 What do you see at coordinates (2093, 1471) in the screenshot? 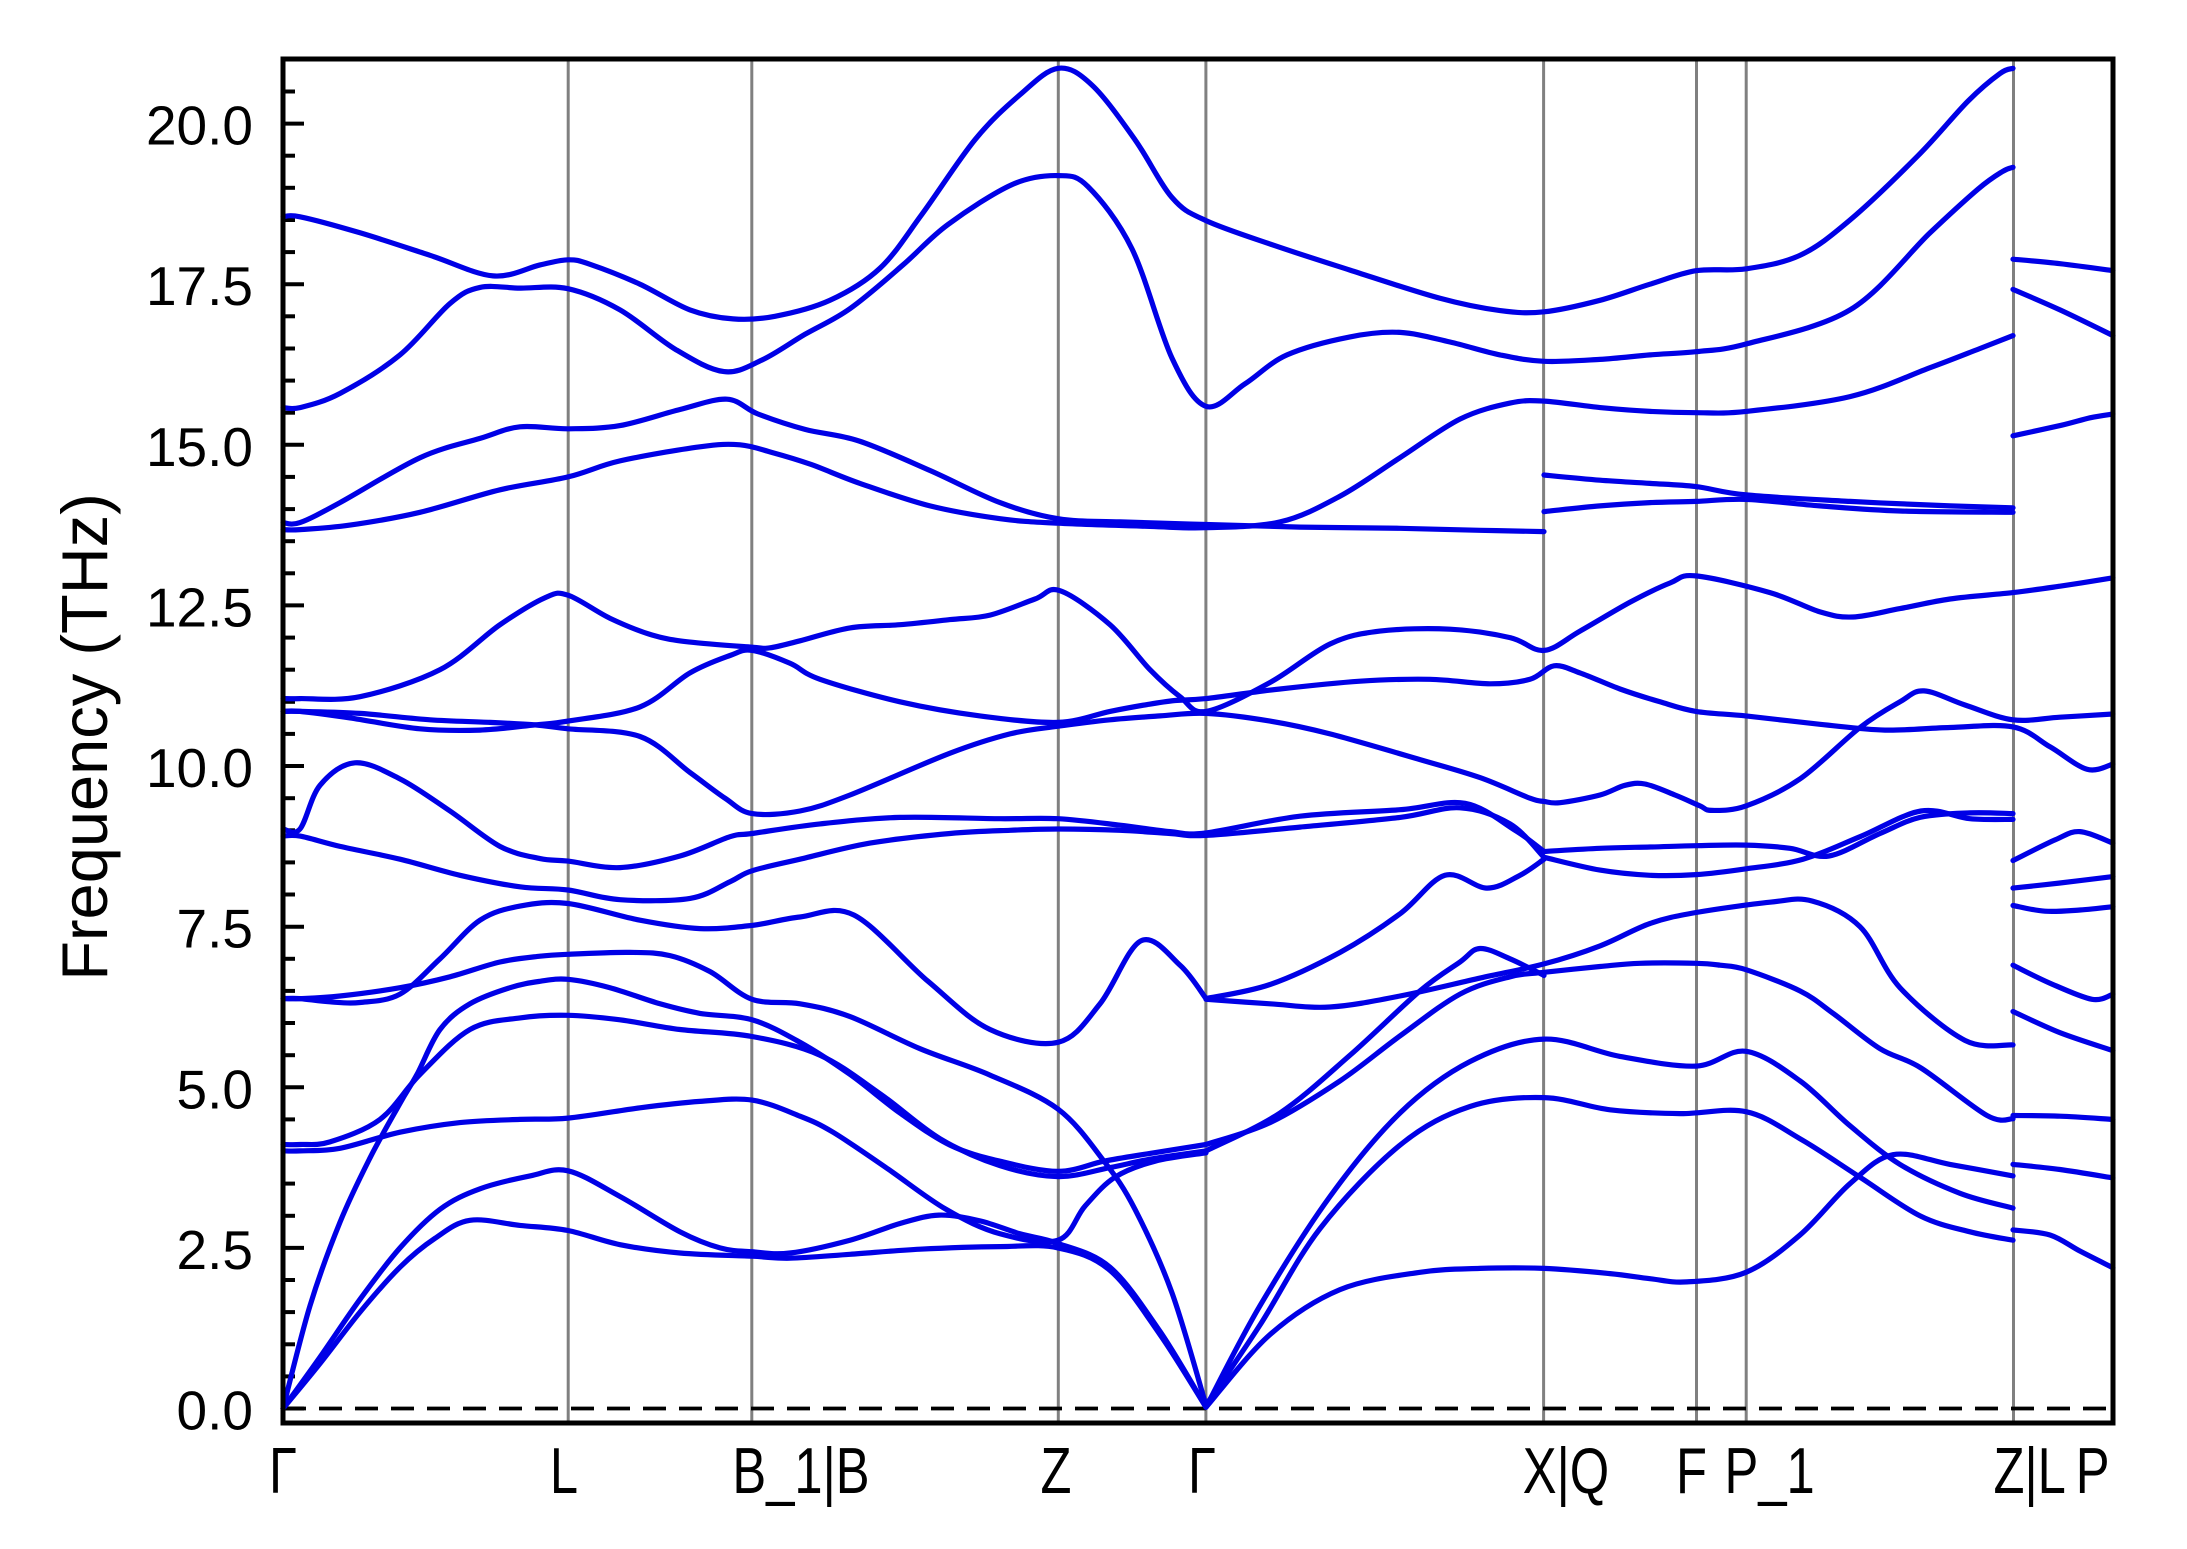
I see `svg-text: P` at bounding box center [2093, 1471].